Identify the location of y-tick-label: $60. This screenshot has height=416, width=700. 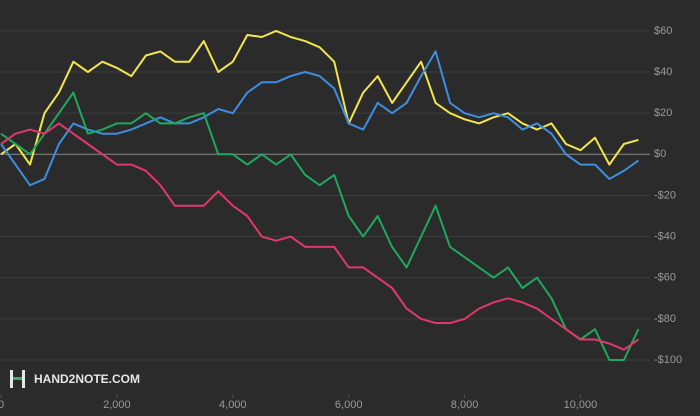
(663, 31).